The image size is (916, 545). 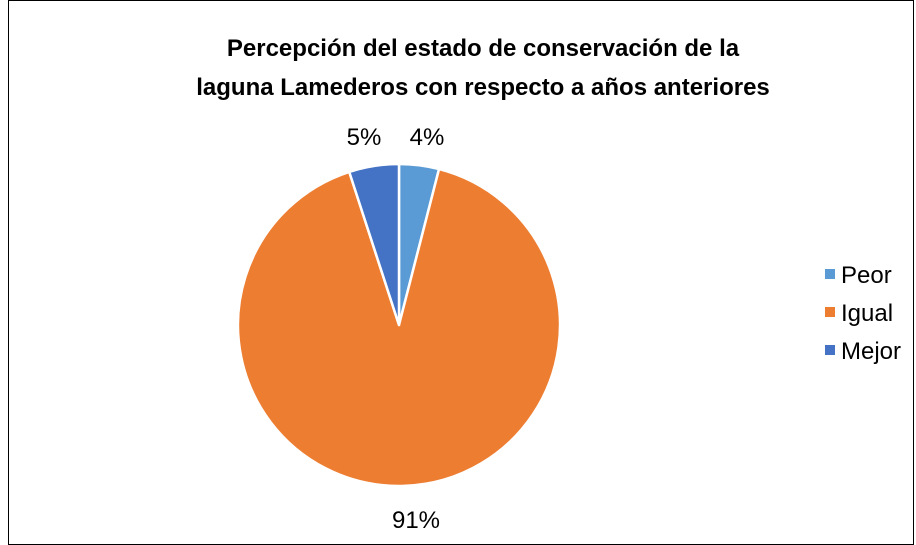 I want to click on pie-slice-mejor, so click(x=374, y=244).